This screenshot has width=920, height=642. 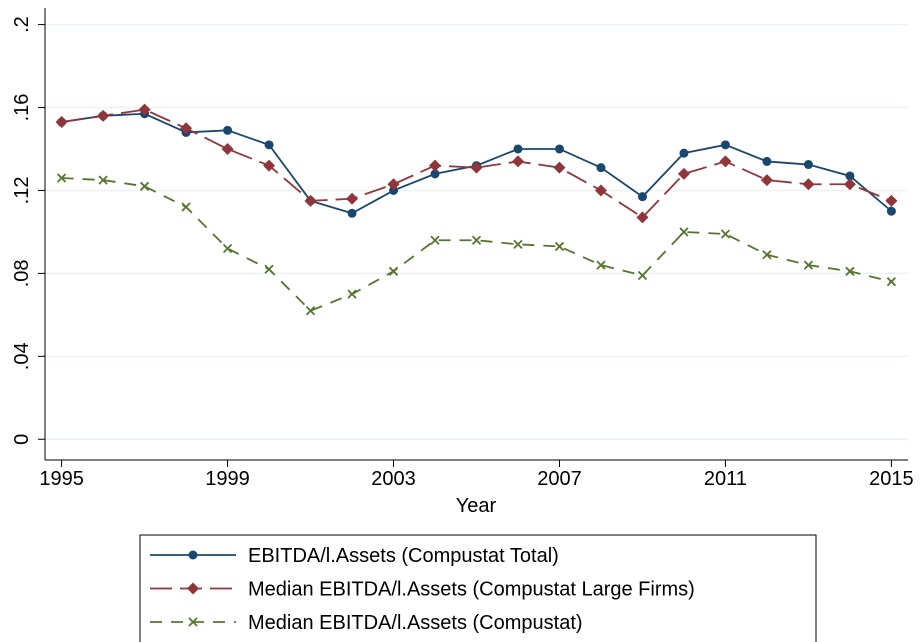 I want to click on y-tick-label: .2, so click(x=22, y=24).